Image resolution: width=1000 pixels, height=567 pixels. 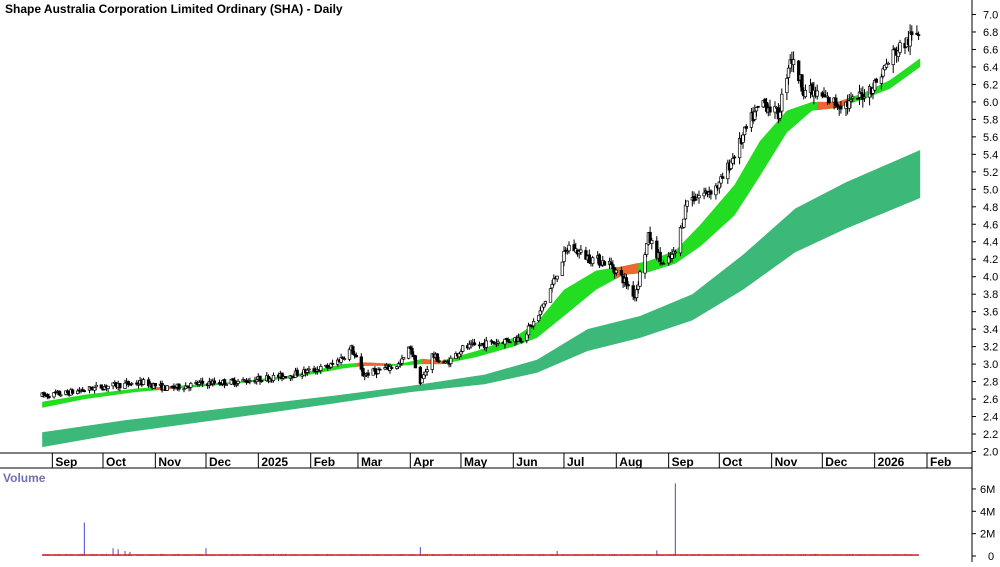 I want to click on date-tick-label: Feb, so click(x=940, y=462).